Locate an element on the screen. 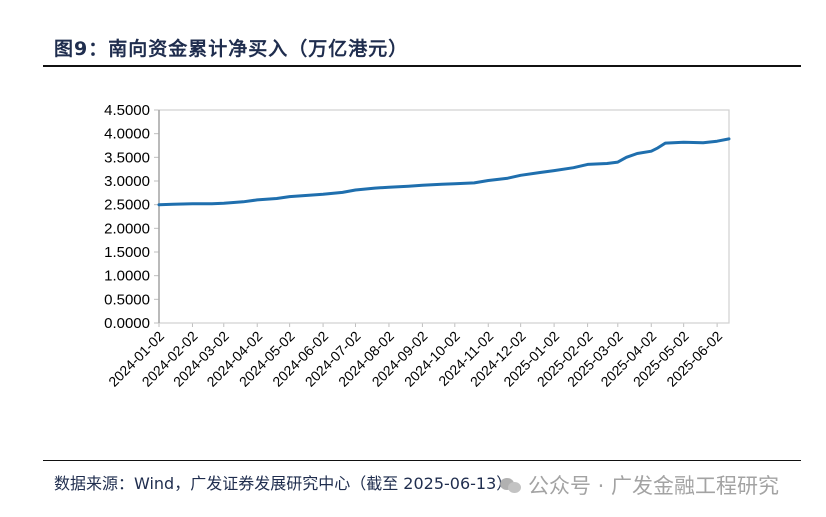 The image size is (826, 517). y-tick-label: 4.5000 is located at coordinates (127, 110).